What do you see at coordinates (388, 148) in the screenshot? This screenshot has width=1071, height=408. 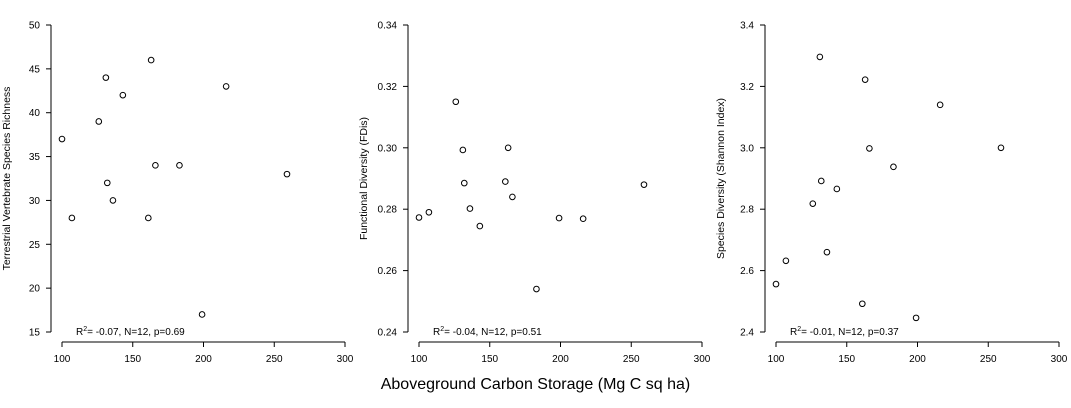 I see `y-tick-label: 0.30` at bounding box center [388, 148].